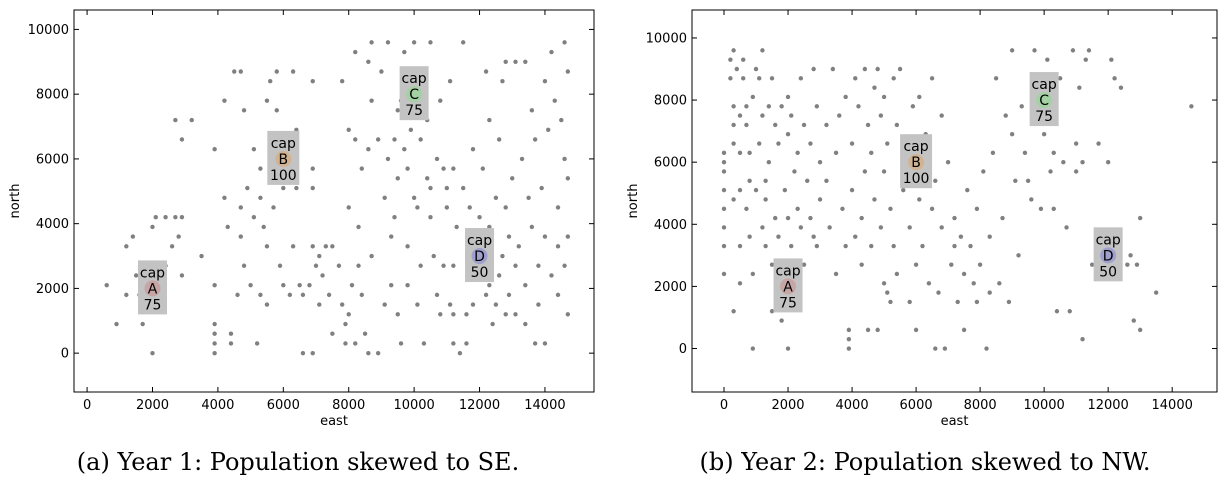 Image resolution: width=1225 pixels, height=490 pixels. I want to click on facility-id-label: B, so click(916, 163).